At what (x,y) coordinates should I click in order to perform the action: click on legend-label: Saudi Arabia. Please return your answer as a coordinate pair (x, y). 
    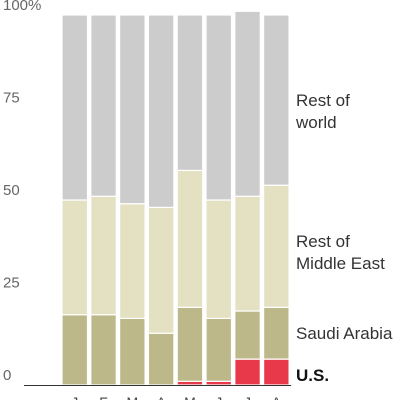
    Looking at the image, I should click on (344, 333).